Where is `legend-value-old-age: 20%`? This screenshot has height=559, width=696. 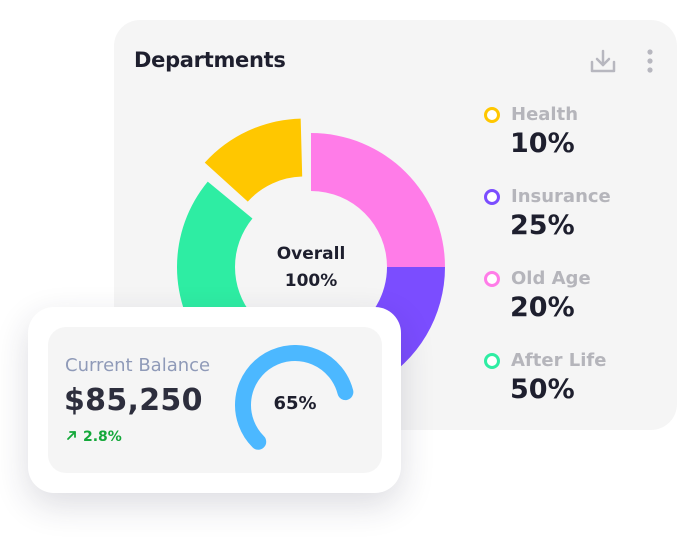 legend-value-old-age: 20% is located at coordinates (542, 307).